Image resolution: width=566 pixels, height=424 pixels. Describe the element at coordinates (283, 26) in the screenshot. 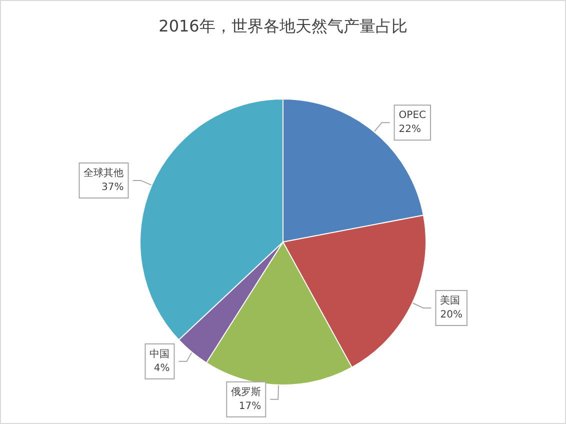

I see `chart-title: 2016年，世界各地天然气产量占比` at that location.